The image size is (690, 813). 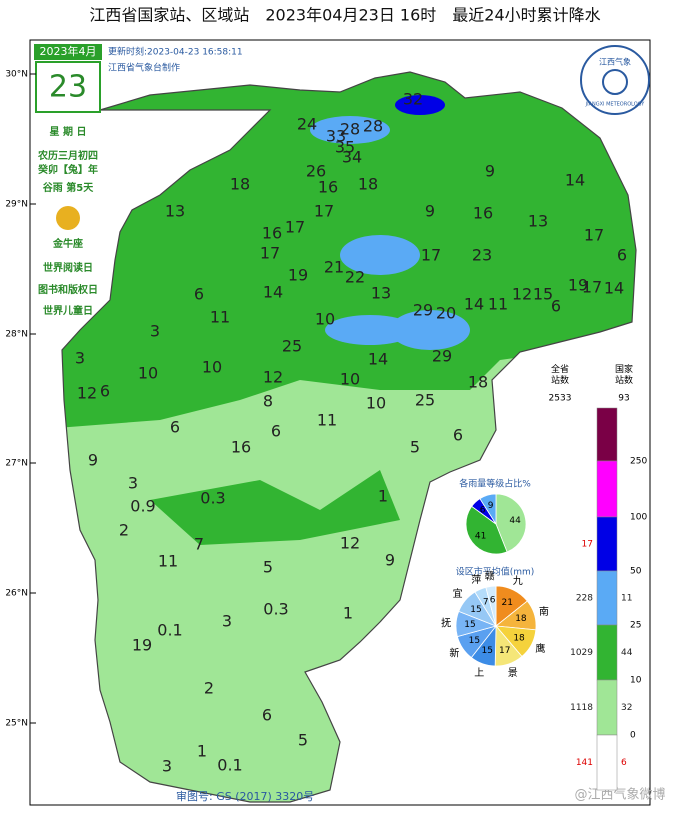 What do you see at coordinates (169, 630) in the screenshot?
I see `station-value: 0.1` at bounding box center [169, 630].